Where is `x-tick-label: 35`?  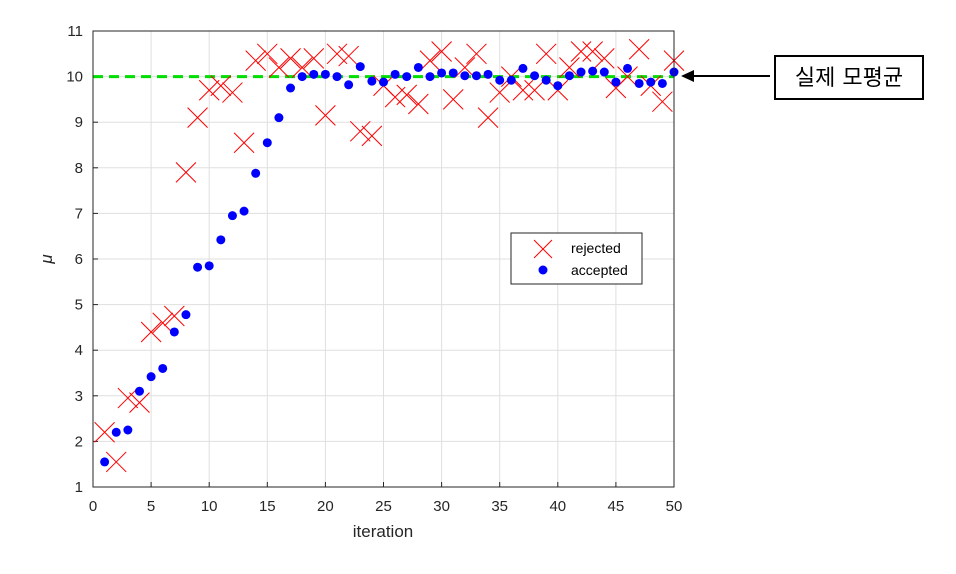
x-tick-label: 35 is located at coordinates (499, 506).